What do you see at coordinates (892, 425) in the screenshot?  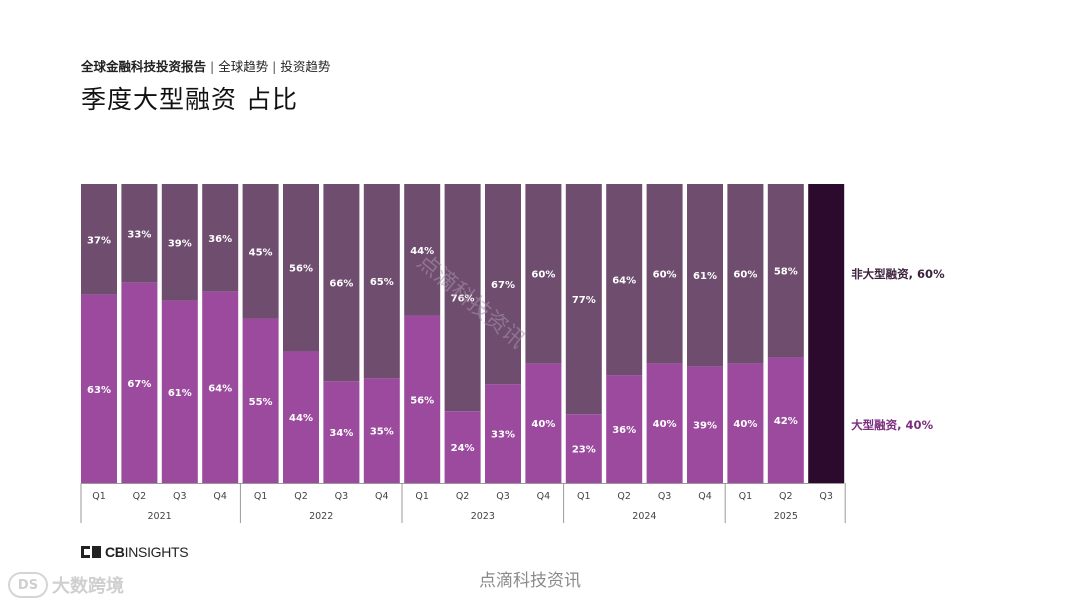 I see `projected-label-large: 大型融资, 40%` at bounding box center [892, 425].